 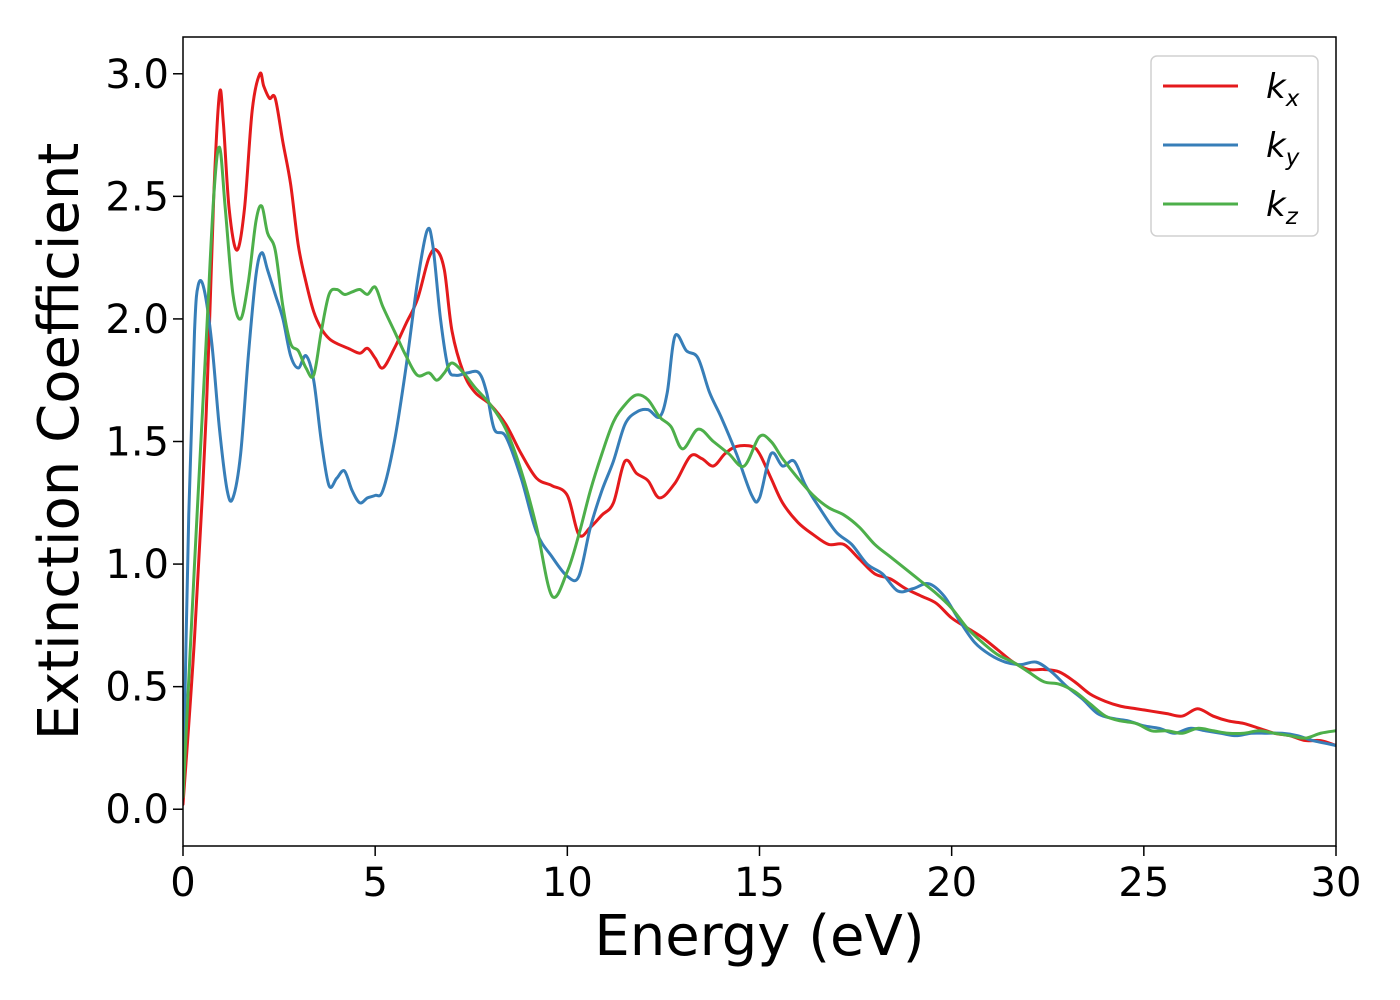 I want to click on y-tick-label: 3.0, so click(x=137, y=75).